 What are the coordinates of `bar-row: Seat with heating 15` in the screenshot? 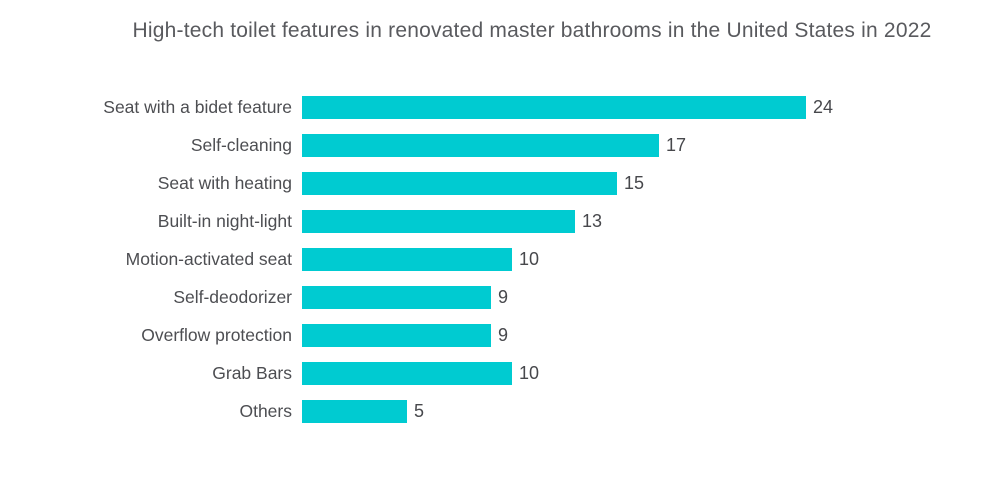 It's located at (416, 183).